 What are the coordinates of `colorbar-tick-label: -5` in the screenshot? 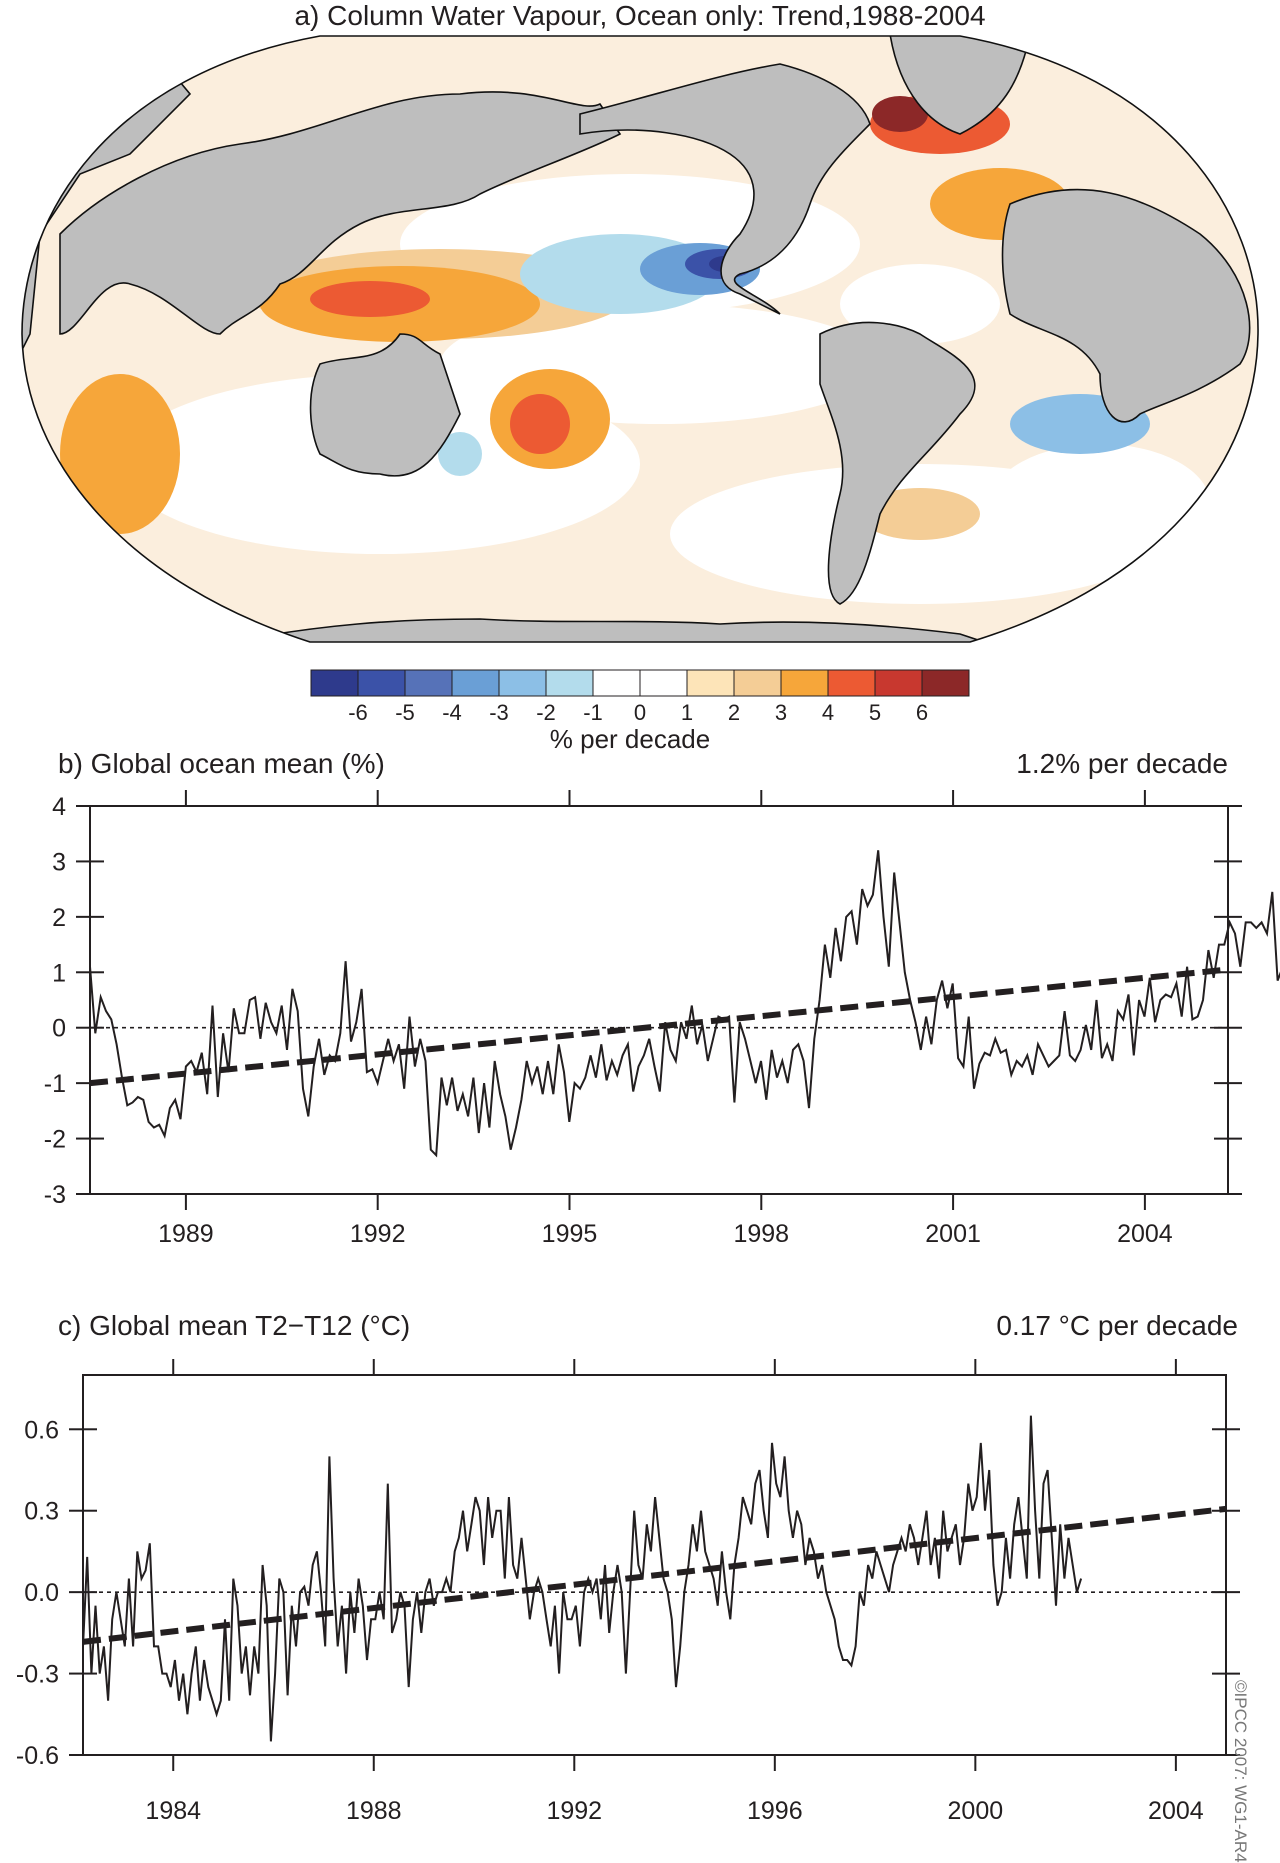 It's located at (405, 712).